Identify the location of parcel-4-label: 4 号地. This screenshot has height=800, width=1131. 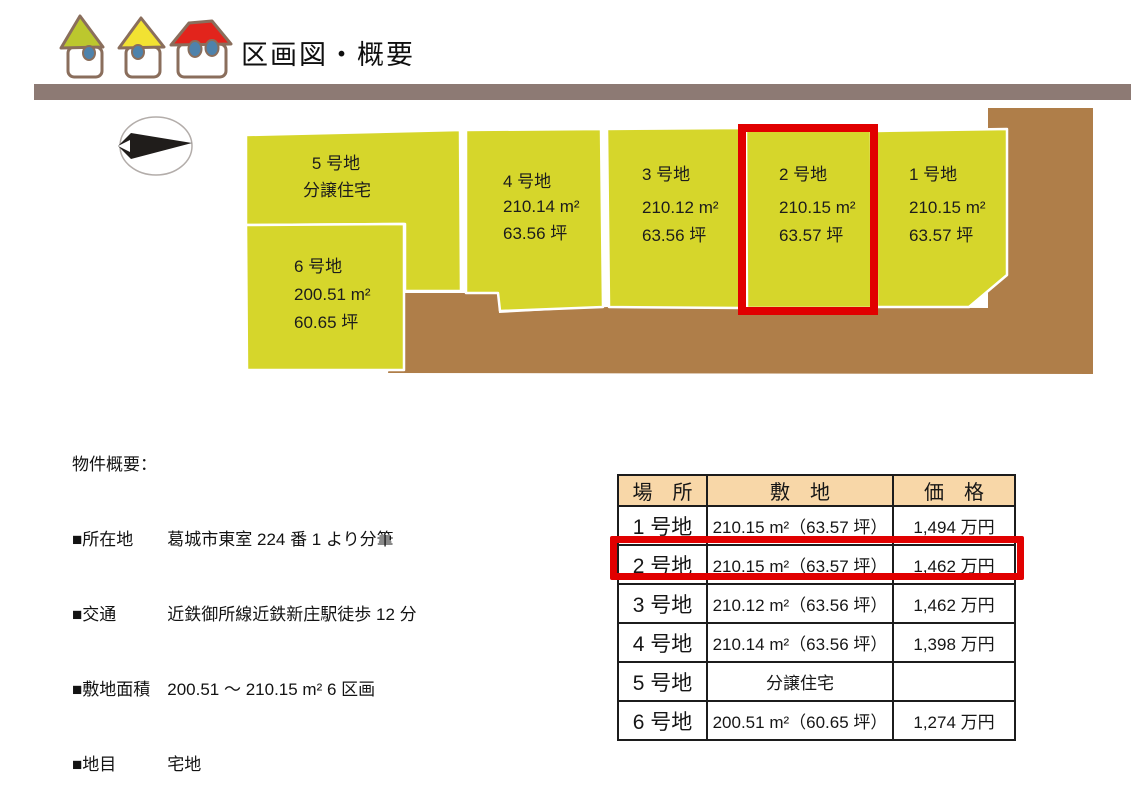
(527, 181).